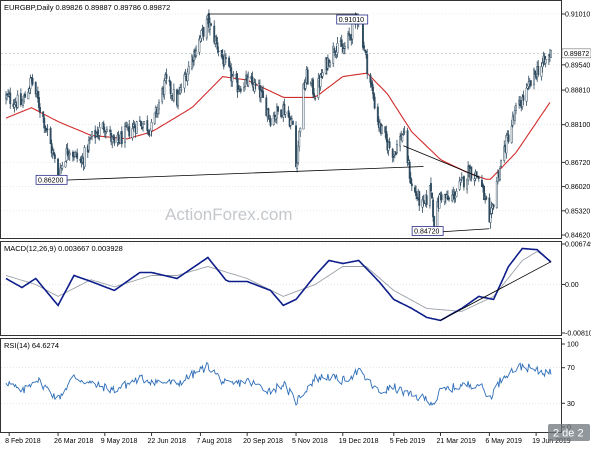  I want to click on annotation-label: 0.84720, so click(426, 232).